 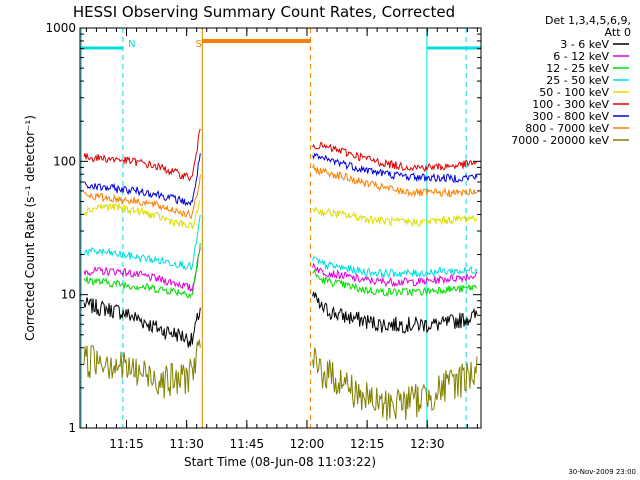 What do you see at coordinates (602, 472) in the screenshot?
I see `footer-date: 30-Nov-2009 23:00` at bounding box center [602, 472].